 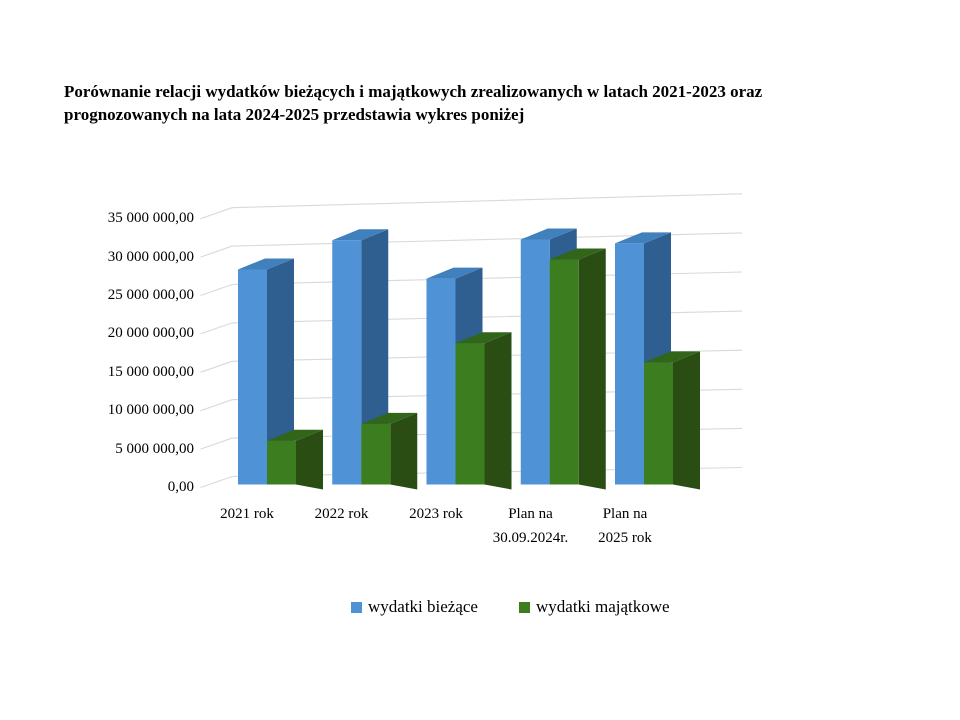 What do you see at coordinates (247, 514) in the screenshot?
I see `x-axis-category-label: 2021 rok` at bounding box center [247, 514].